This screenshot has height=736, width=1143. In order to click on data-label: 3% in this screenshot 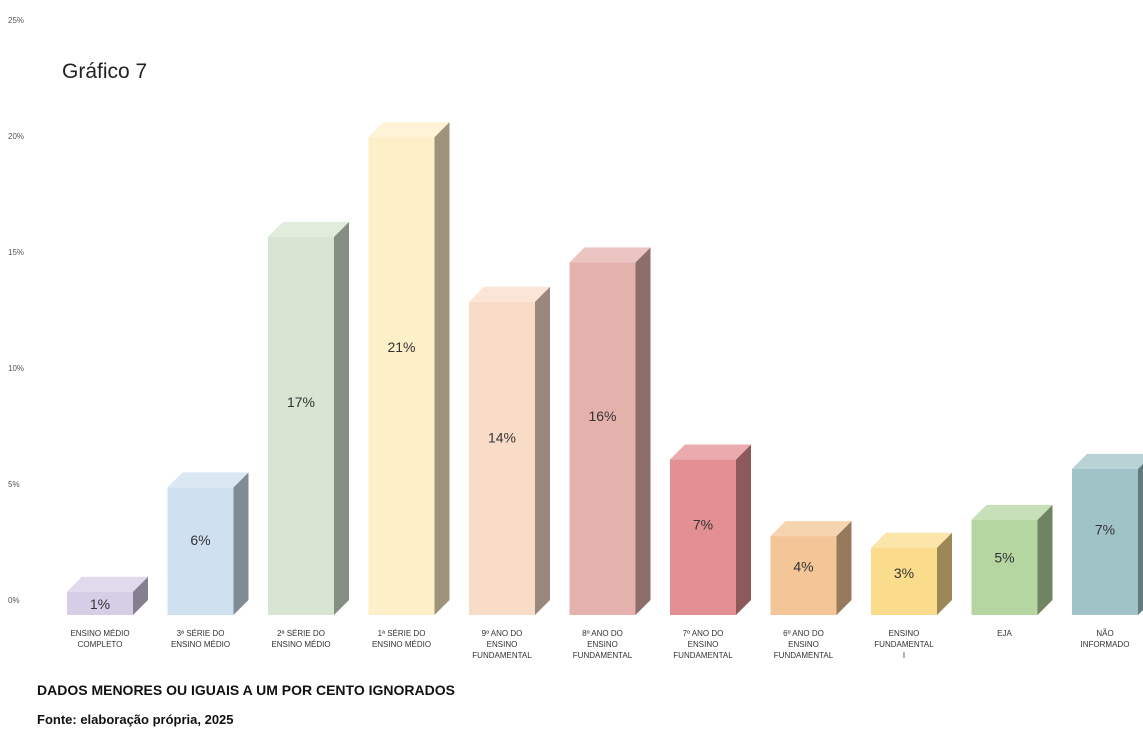, I will do `click(904, 573)`.